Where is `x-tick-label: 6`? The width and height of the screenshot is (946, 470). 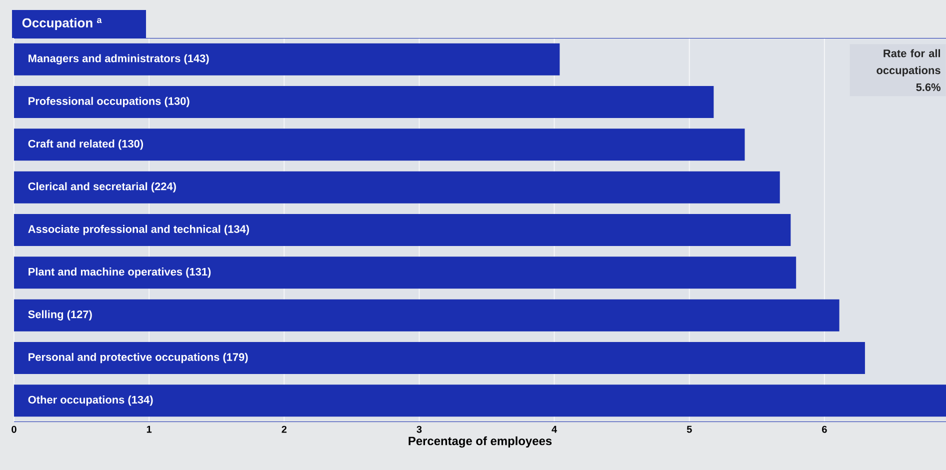
x-tick-label: 6 is located at coordinates (824, 429).